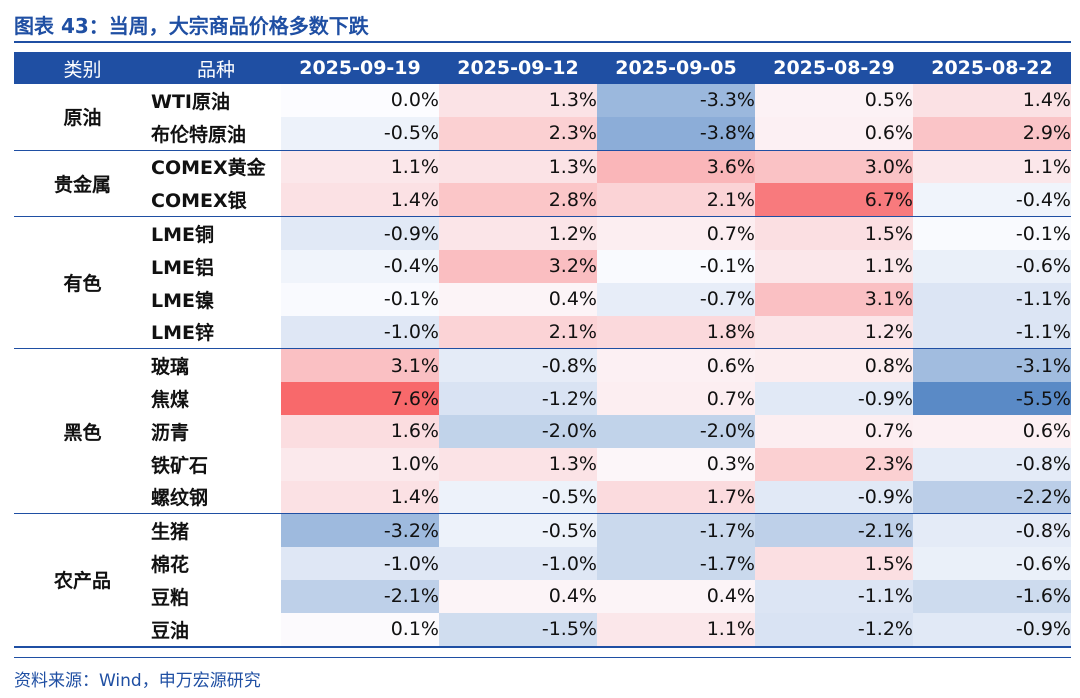 The height and width of the screenshot is (698, 1080). What do you see at coordinates (216, 464) in the screenshot?
I see `variety-cell: 铁矿石` at bounding box center [216, 464].